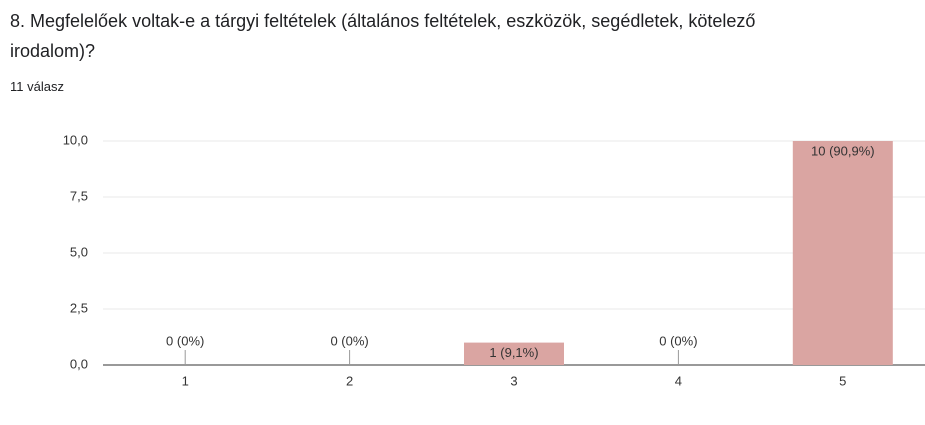 The height and width of the screenshot is (425, 925). What do you see at coordinates (79, 363) in the screenshot?
I see `y-tick-label: 0,0` at bounding box center [79, 363].